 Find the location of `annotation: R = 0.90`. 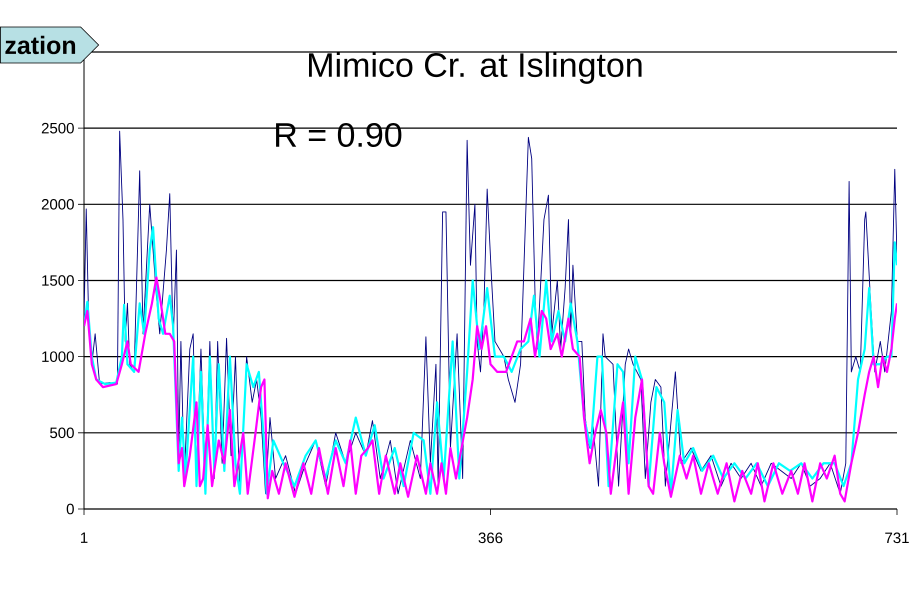

annotation: R = 0.90 is located at coordinates (339, 135).